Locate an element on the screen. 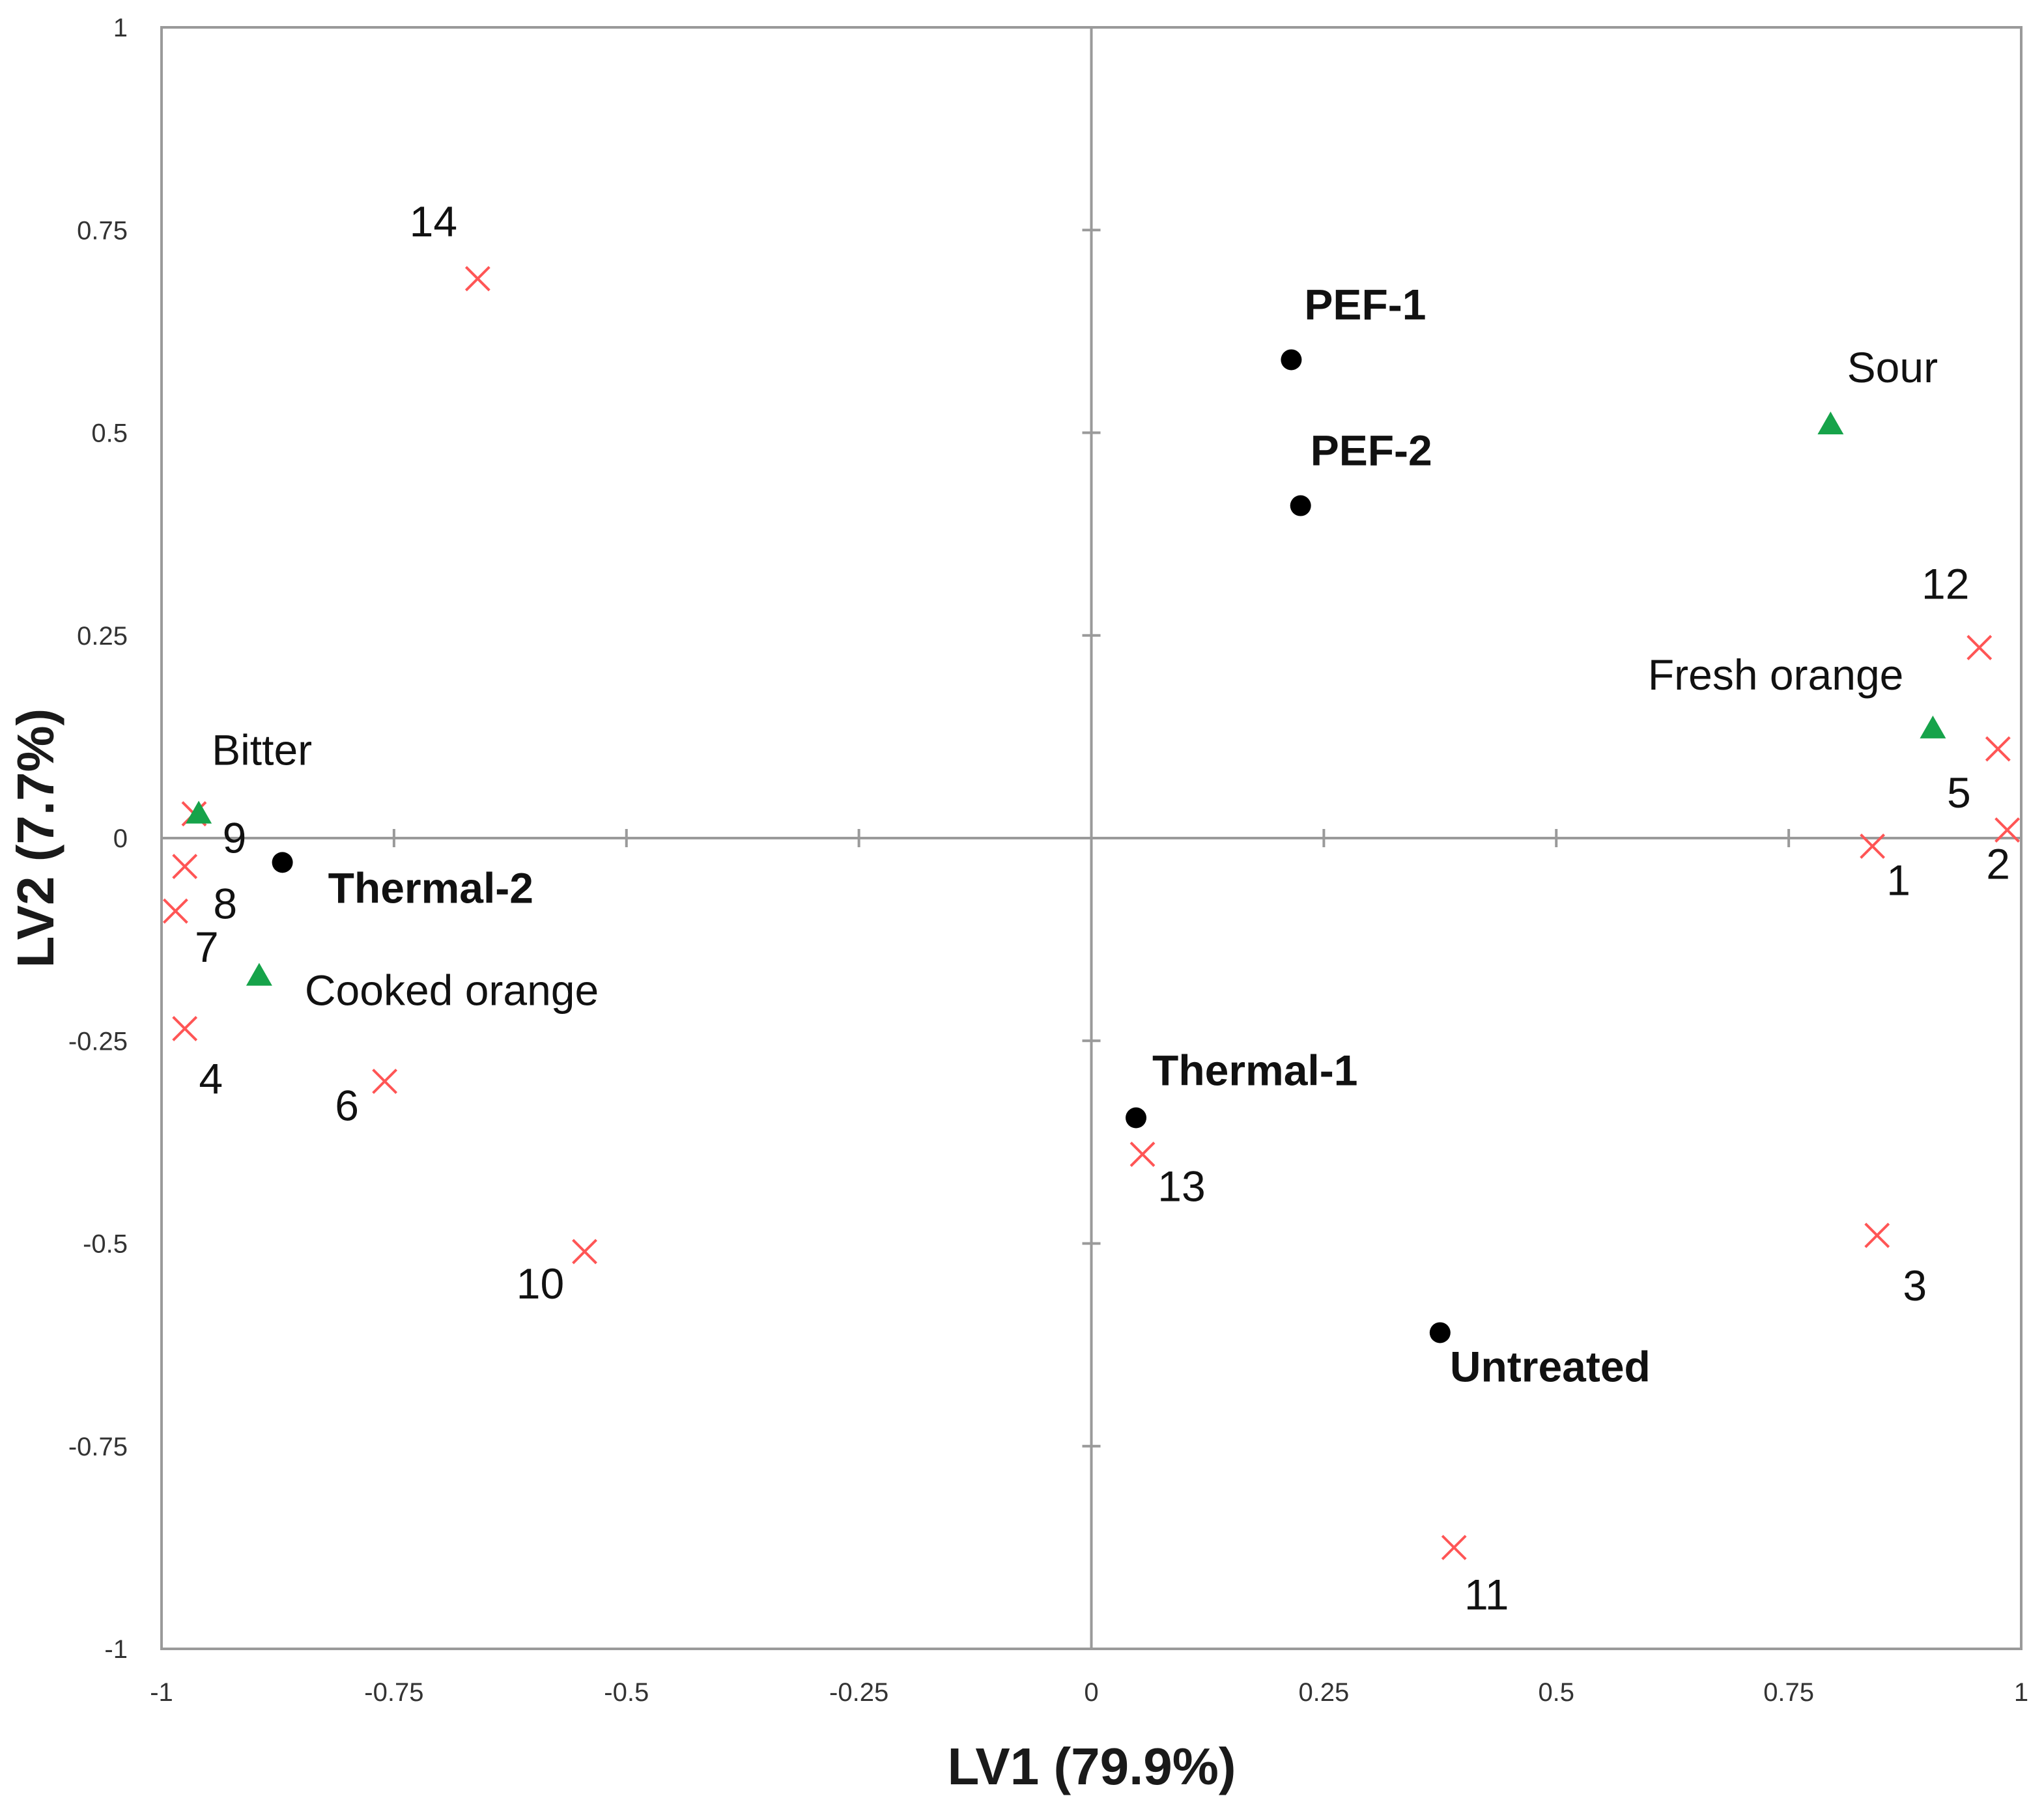 The height and width of the screenshot is (1811, 2044). sample-marker-untreated is located at coordinates (1440, 1332).